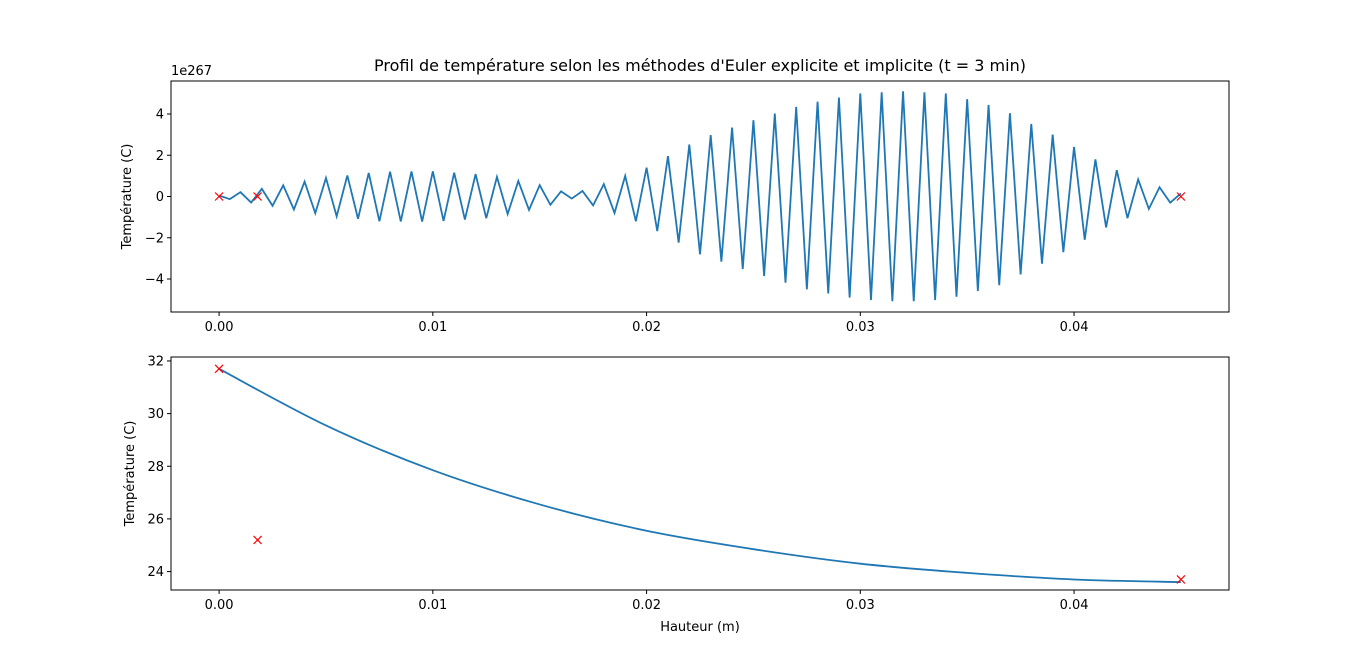 This screenshot has width=1366, height=663. I want to click on bottom-xtick-label: 0.03, so click(860, 605).